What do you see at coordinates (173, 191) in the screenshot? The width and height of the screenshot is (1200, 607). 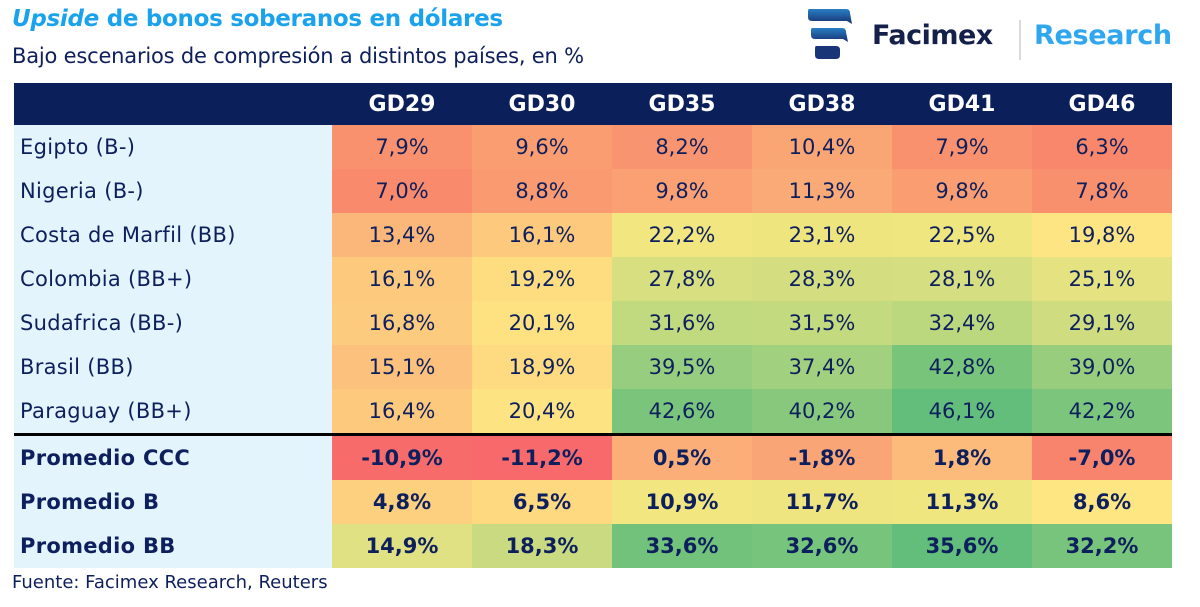 I see `row-label: Nigeria (B-)` at bounding box center [173, 191].